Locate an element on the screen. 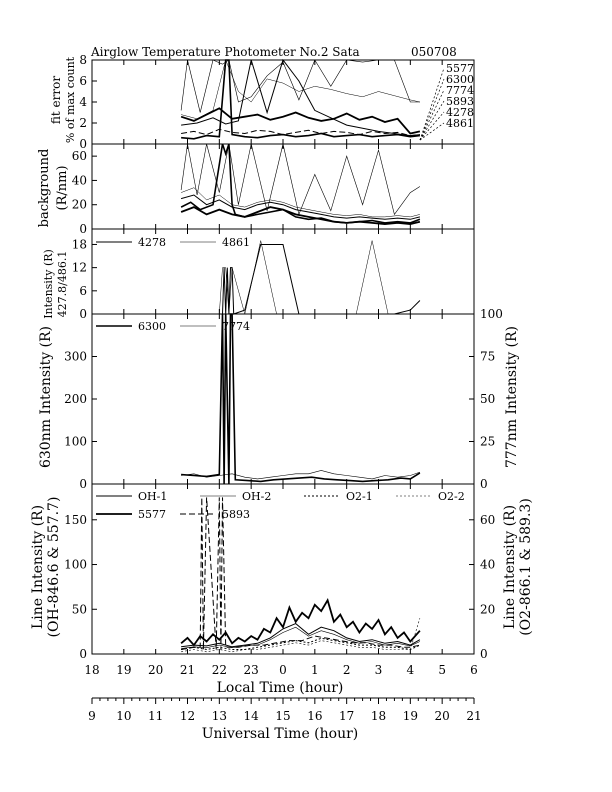 The width and height of the screenshot is (612, 792). ut-tick-label: 15 is located at coordinates (282, 716).